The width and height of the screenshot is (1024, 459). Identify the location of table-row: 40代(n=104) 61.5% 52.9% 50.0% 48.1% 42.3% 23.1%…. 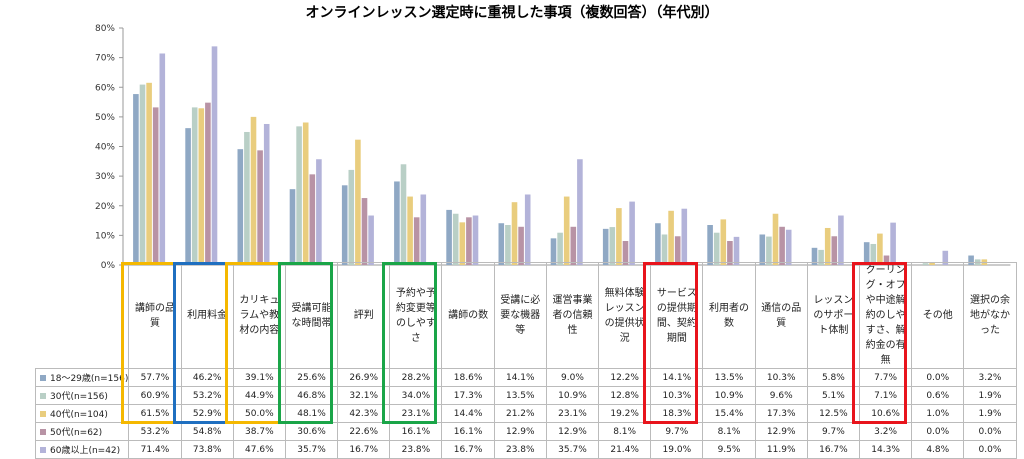
(525, 413).